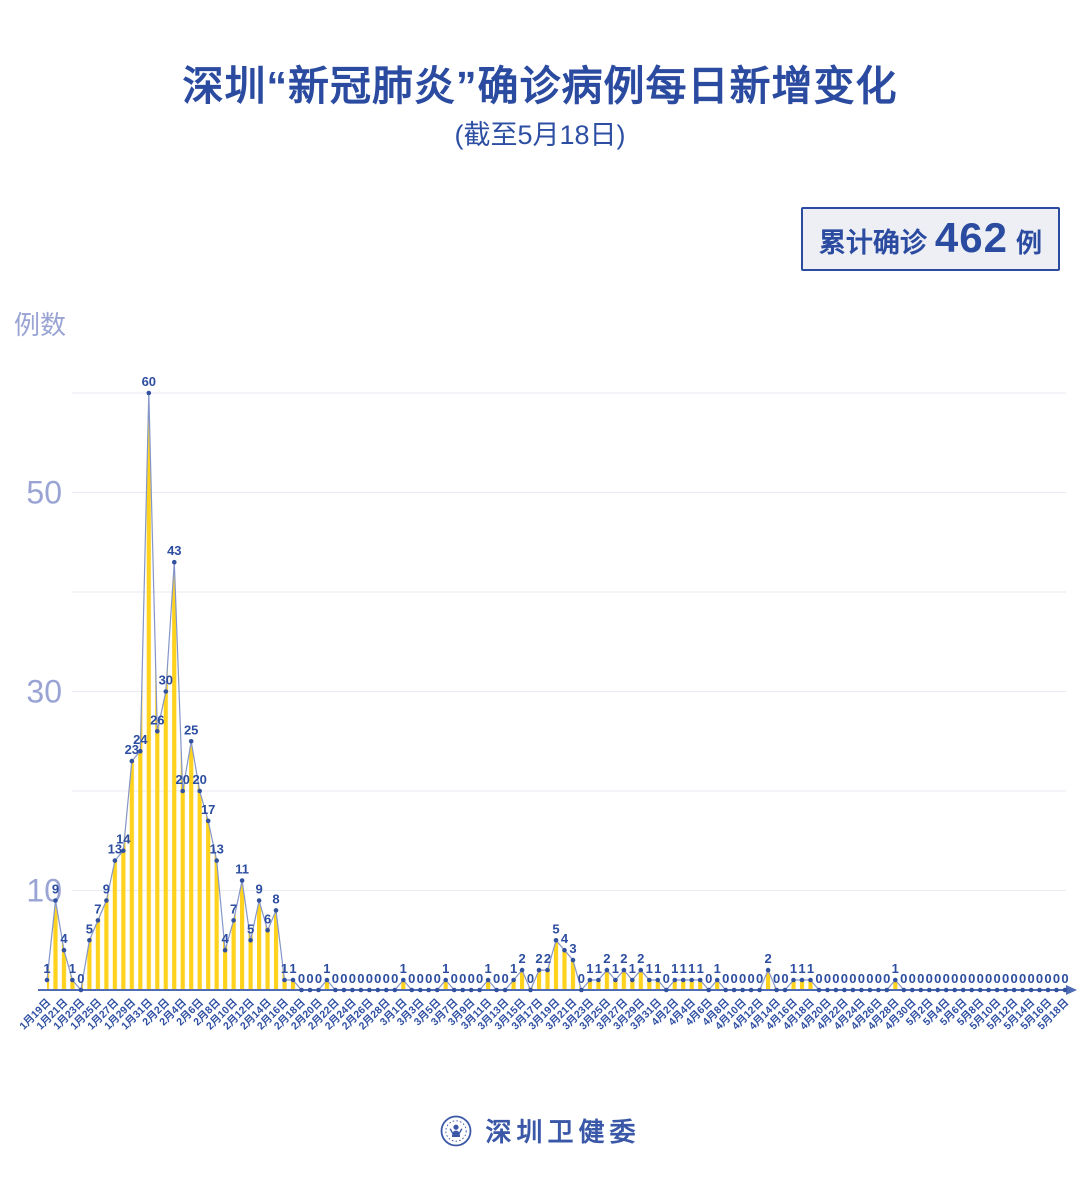 This screenshot has height=1184, width=1080. Describe the element at coordinates (199, 779) in the screenshot. I see `value-label: 20` at that location.